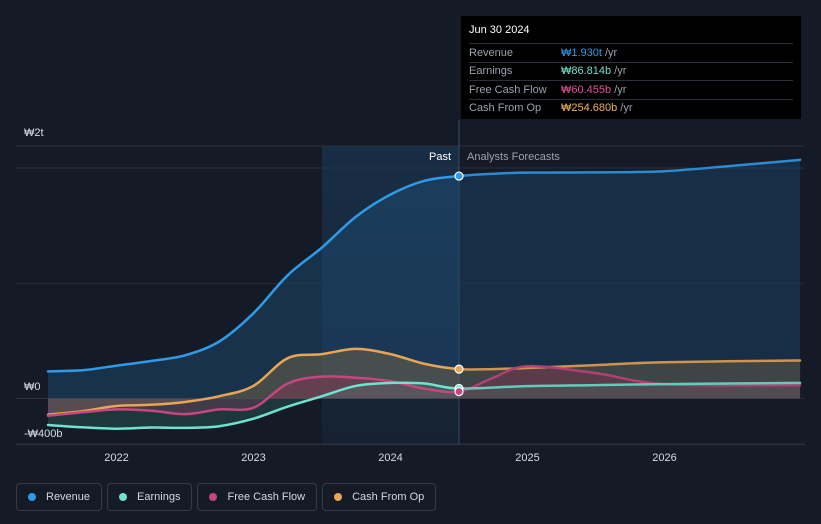  Describe the element at coordinates (459, 391) in the screenshot. I see `free-cash-flow-marker` at that location.